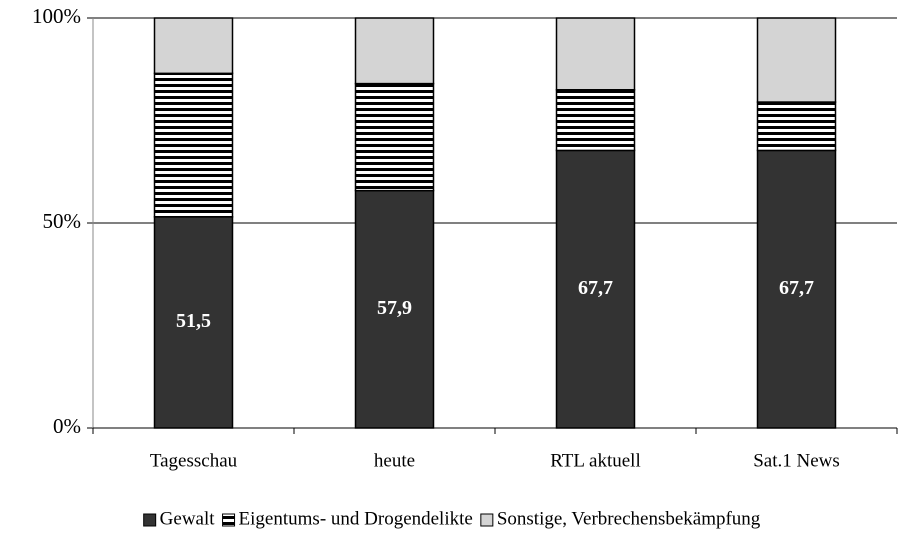 This screenshot has height=540, width=904. I want to click on legend-label: Gewalt, so click(188, 518).